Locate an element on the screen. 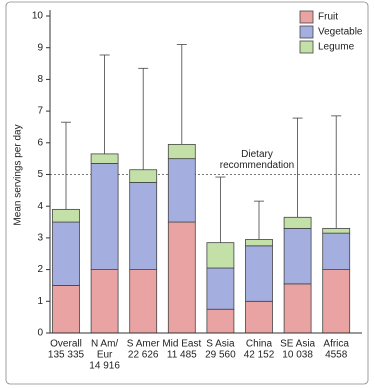 The width and height of the screenshot is (375, 388). x-tick-label: 135 335 is located at coordinates (66, 355).